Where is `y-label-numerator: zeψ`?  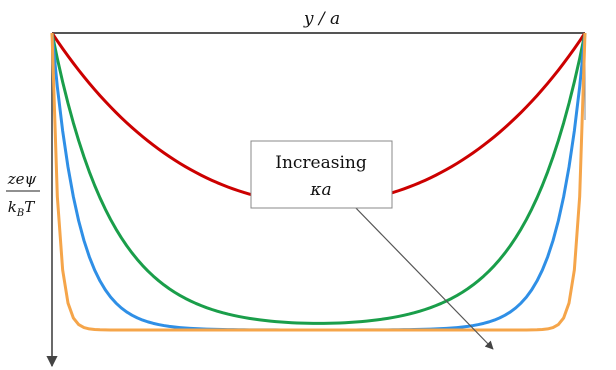
y-label-numerator: zeψ is located at coordinates (22, 179).